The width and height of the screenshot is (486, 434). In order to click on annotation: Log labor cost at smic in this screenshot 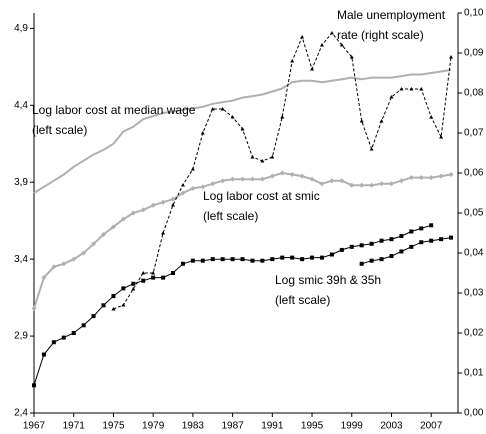, I will do `click(261, 196)`.